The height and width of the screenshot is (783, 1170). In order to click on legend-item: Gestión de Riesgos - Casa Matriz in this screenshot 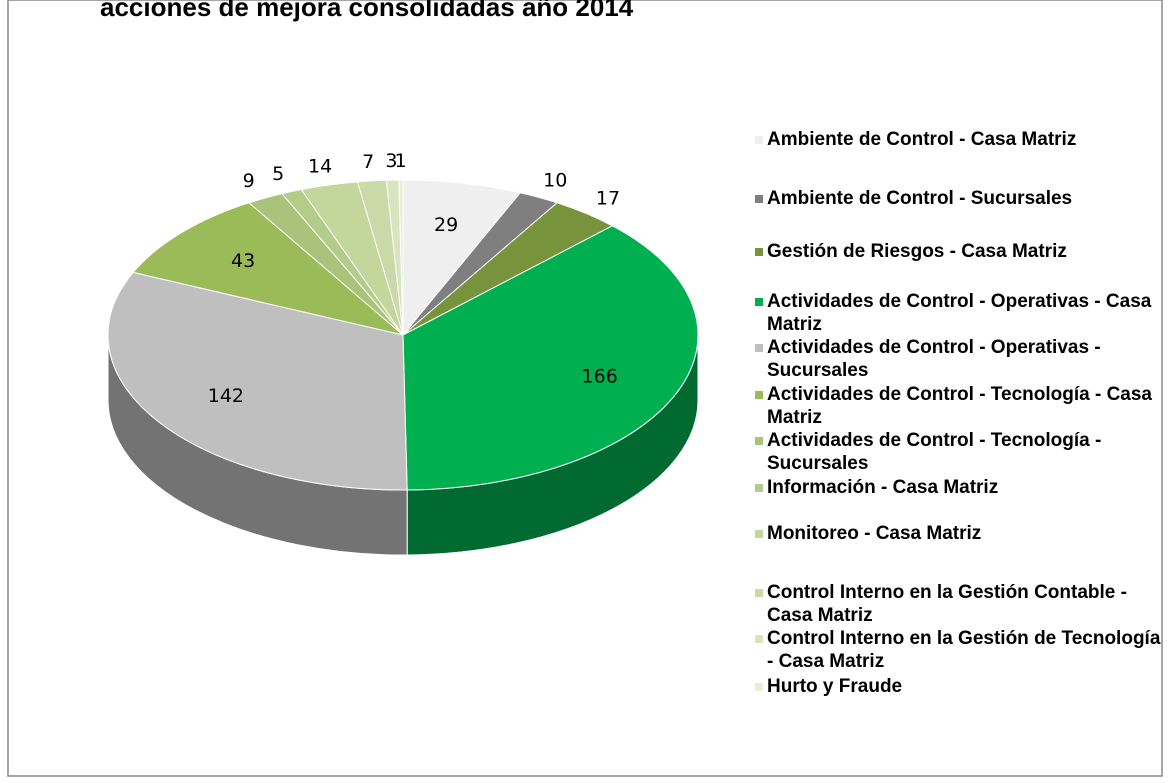, I will do `click(958, 251)`.